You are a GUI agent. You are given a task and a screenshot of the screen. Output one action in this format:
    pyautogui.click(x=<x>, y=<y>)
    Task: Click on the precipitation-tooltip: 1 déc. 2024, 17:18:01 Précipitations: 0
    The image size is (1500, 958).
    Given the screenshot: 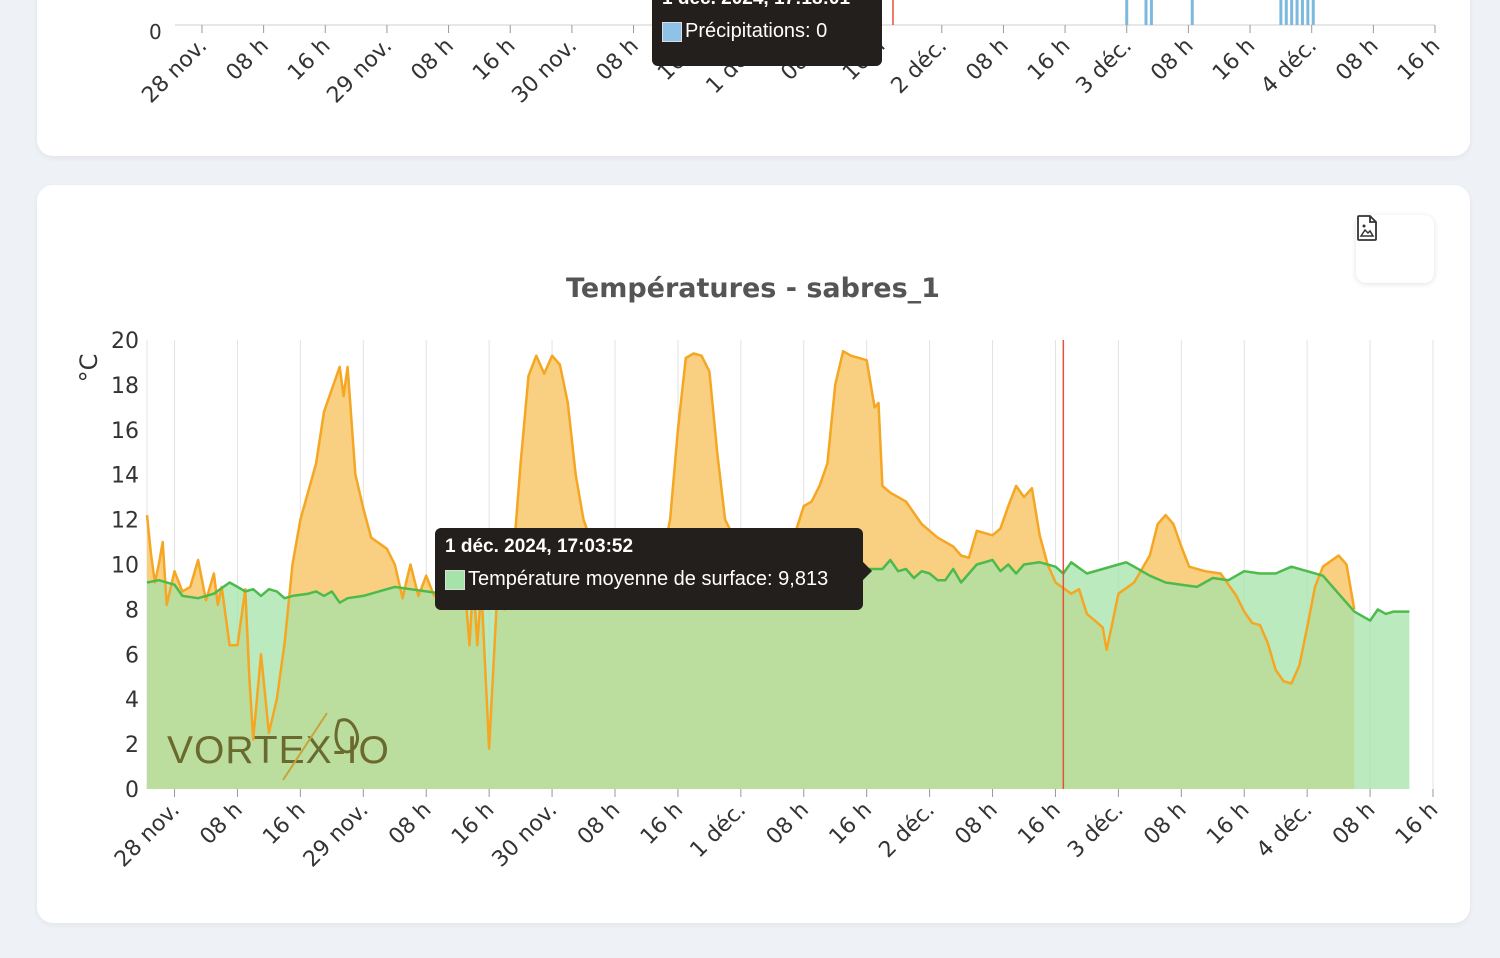 What is the action you would take?
    pyautogui.click(x=767, y=33)
    